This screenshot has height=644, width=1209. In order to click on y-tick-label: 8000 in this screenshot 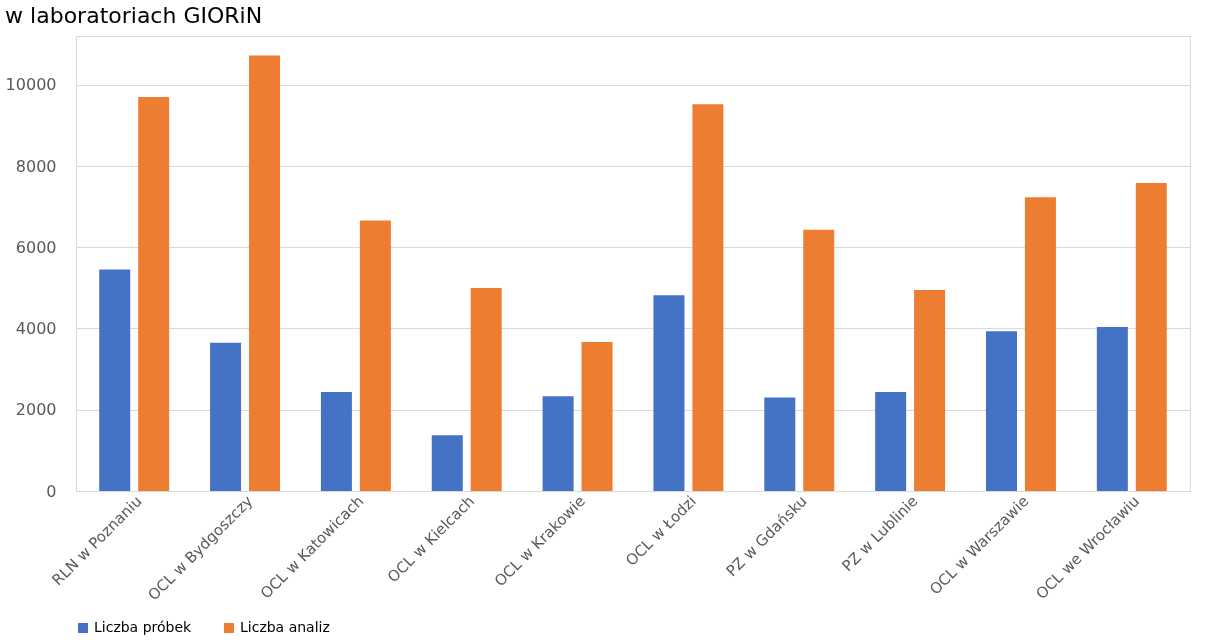, I will do `click(36, 166)`.